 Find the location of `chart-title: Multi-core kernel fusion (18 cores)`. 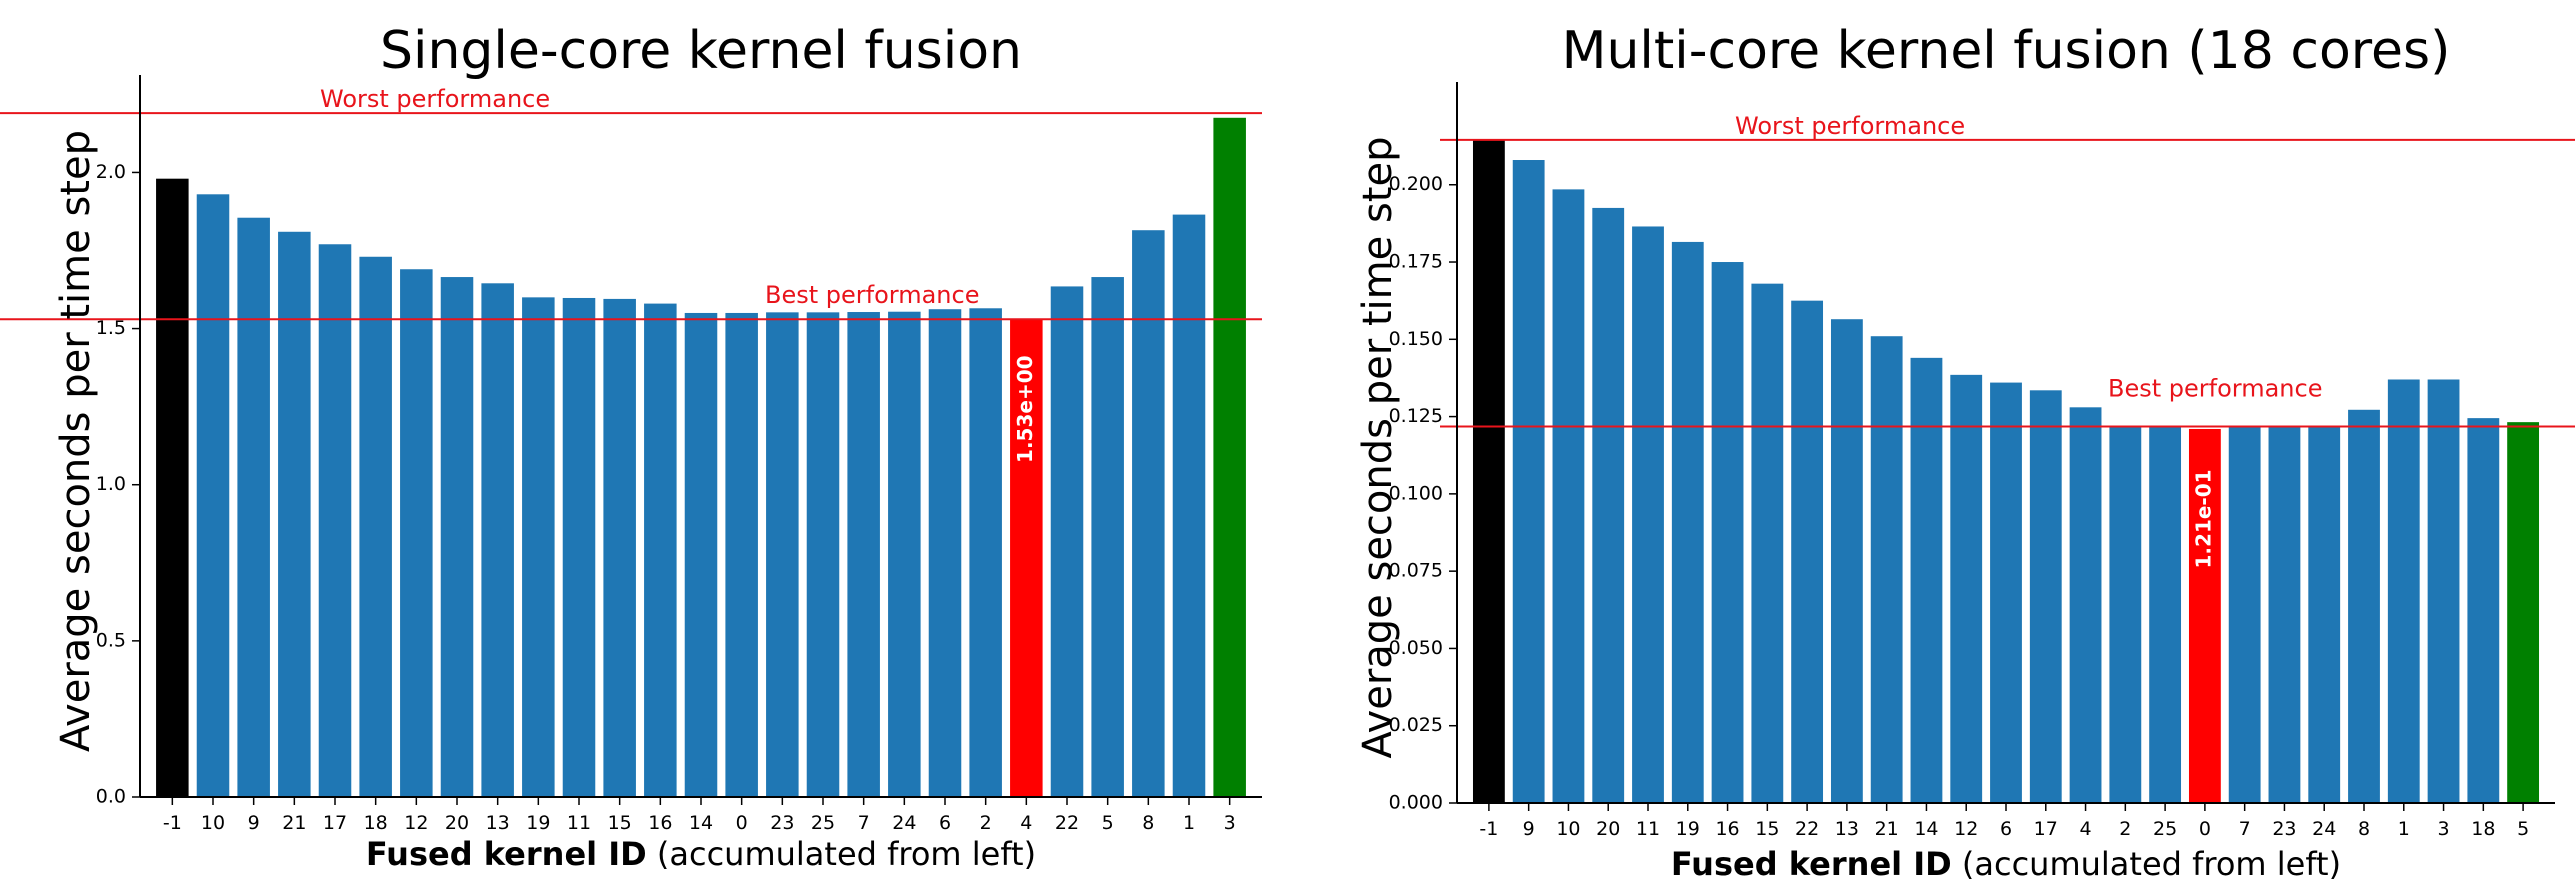

chart-title: Multi-core kernel fusion (18 cores) is located at coordinates (2006, 51).